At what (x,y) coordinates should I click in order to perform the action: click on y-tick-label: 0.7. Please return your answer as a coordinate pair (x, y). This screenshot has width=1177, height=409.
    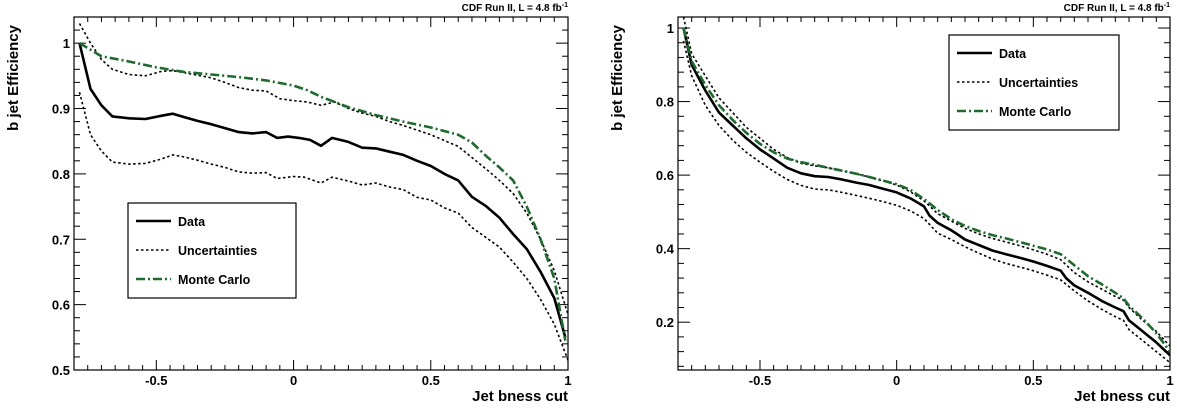
    Looking at the image, I should click on (61, 239).